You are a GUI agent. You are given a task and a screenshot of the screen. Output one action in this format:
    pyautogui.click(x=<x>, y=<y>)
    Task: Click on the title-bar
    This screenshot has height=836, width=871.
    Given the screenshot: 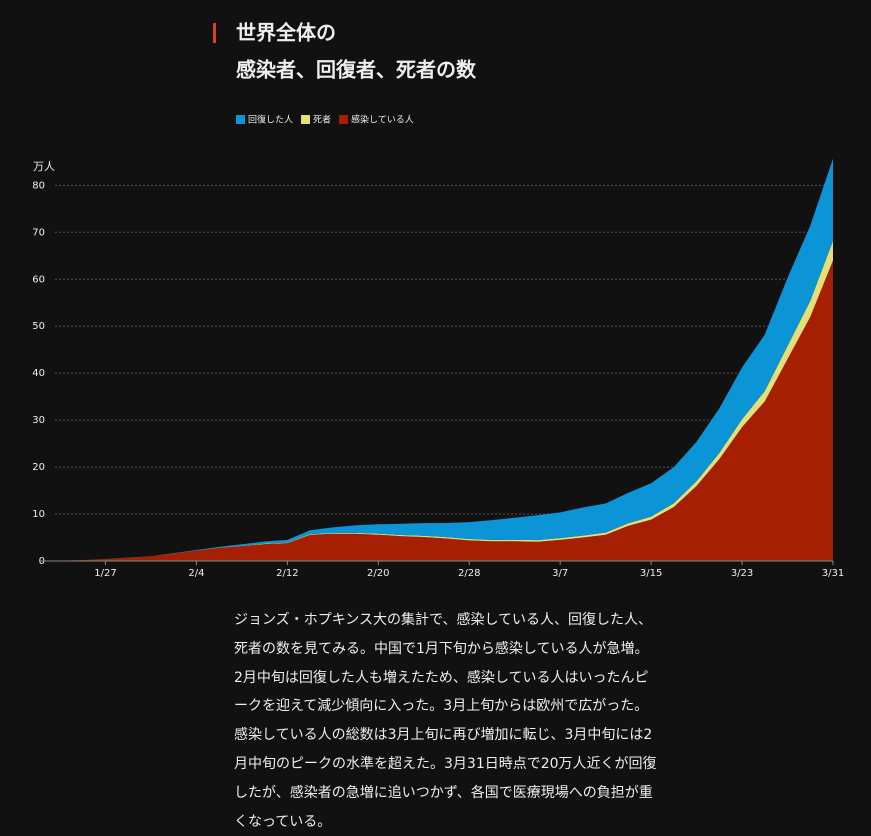 What is the action you would take?
    pyautogui.click(x=214, y=33)
    